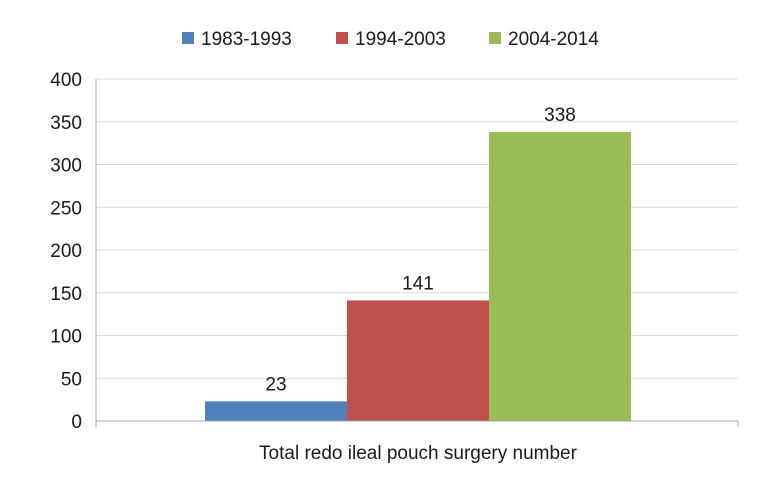  Describe the element at coordinates (560, 276) in the screenshot. I see `bar-2004-2014` at that location.